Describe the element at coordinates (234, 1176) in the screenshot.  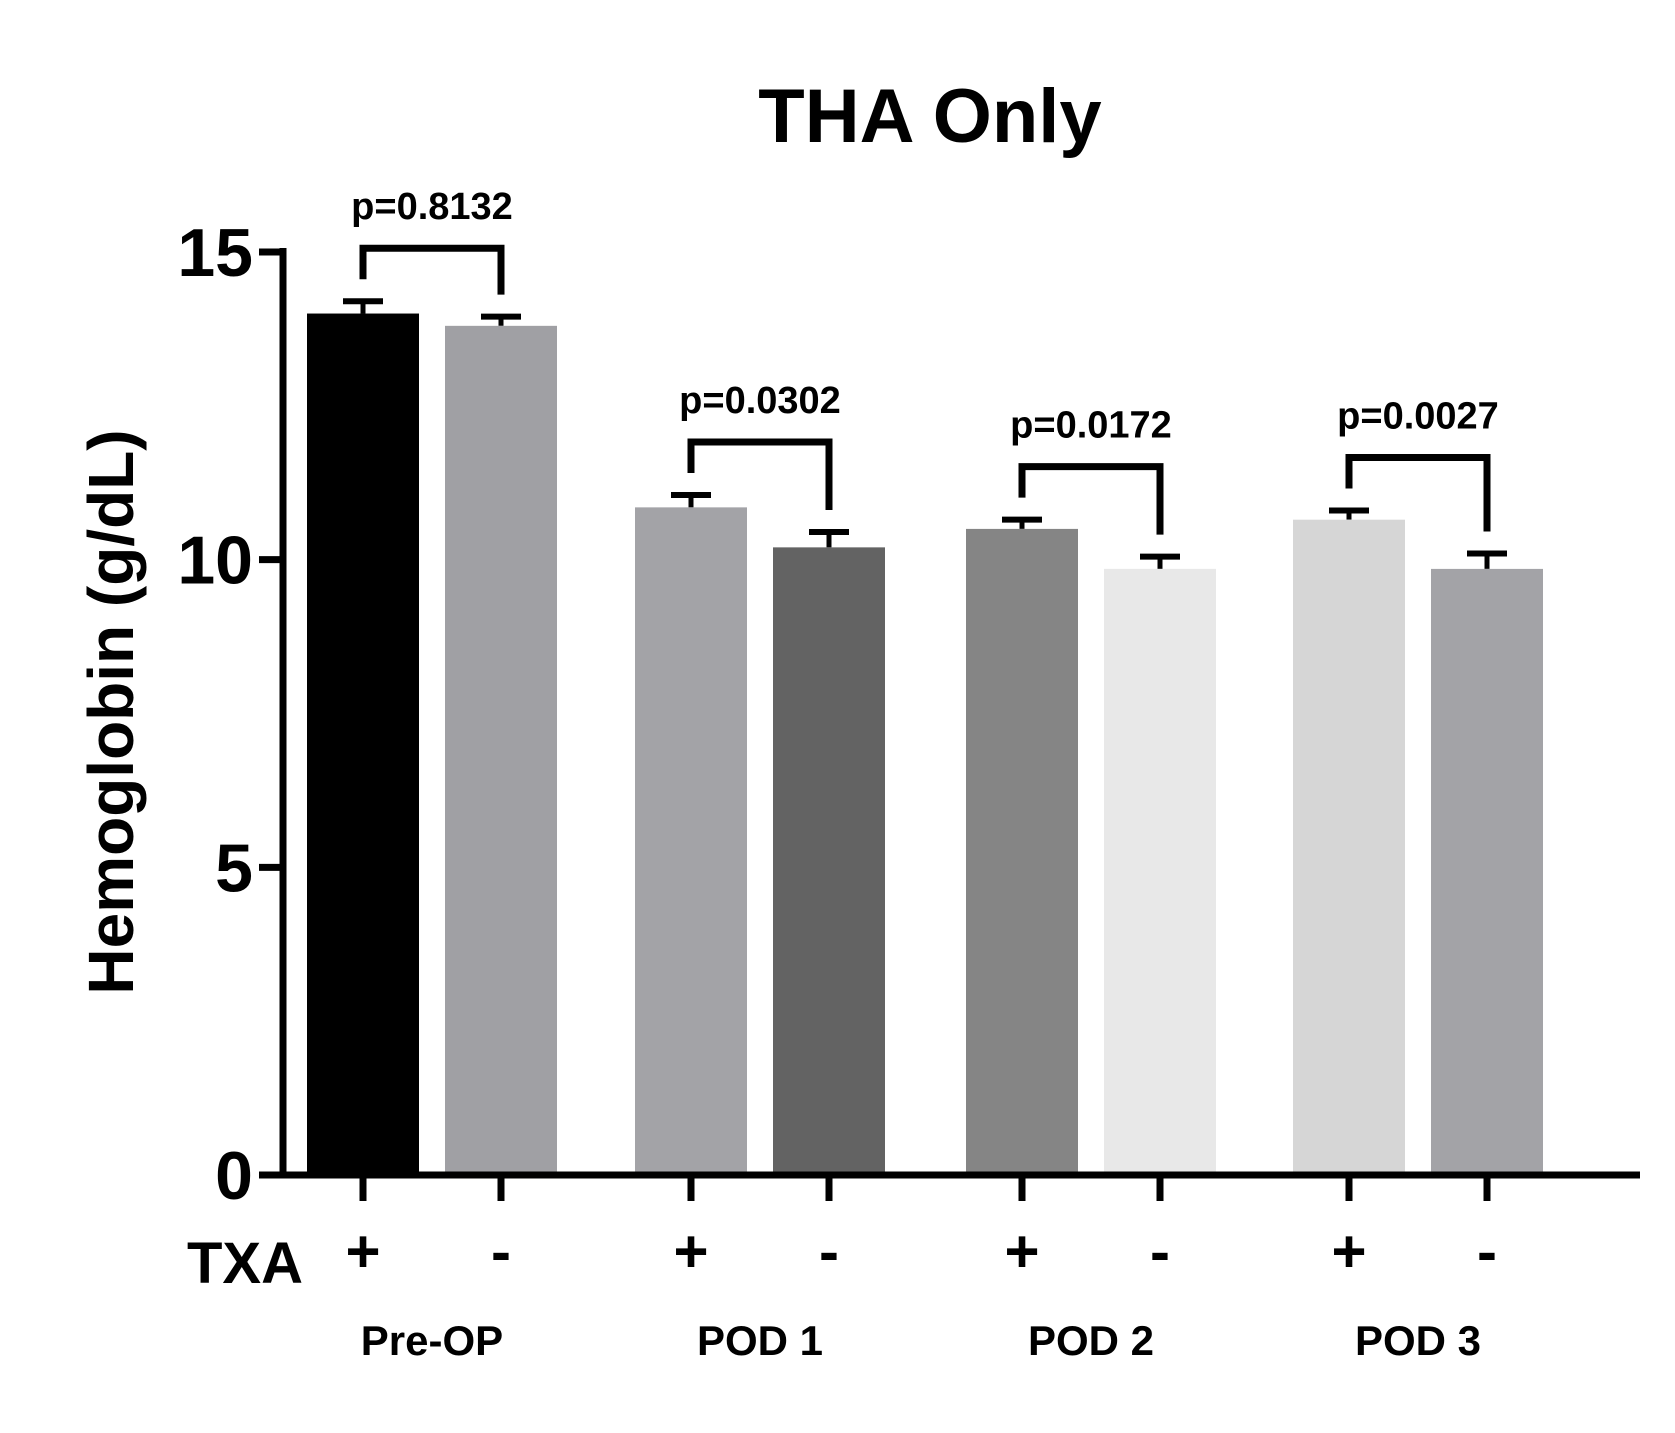
I see `y-tick-label: 0` at that location.